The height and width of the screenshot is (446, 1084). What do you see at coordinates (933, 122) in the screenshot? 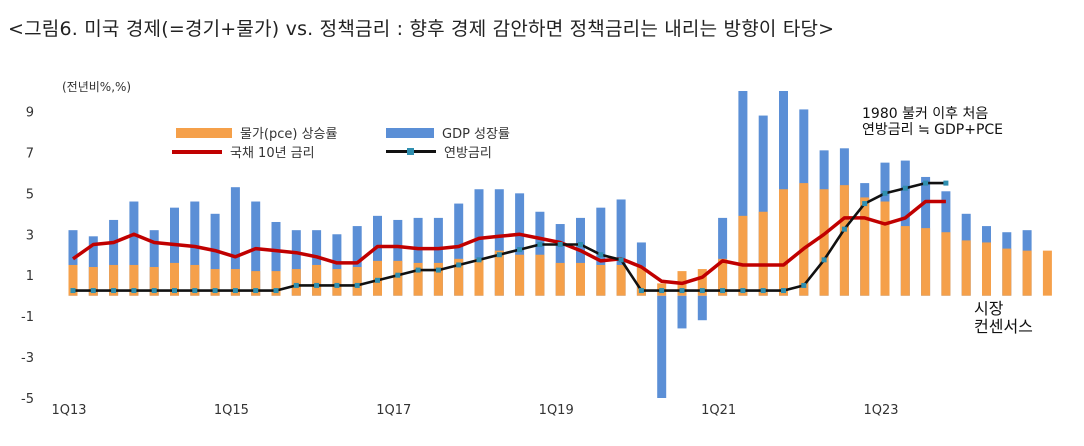
I see `annotation-1980: 1980 불커 이후 처음 연방금리 ≒ GDP+PCE` at bounding box center [933, 122].